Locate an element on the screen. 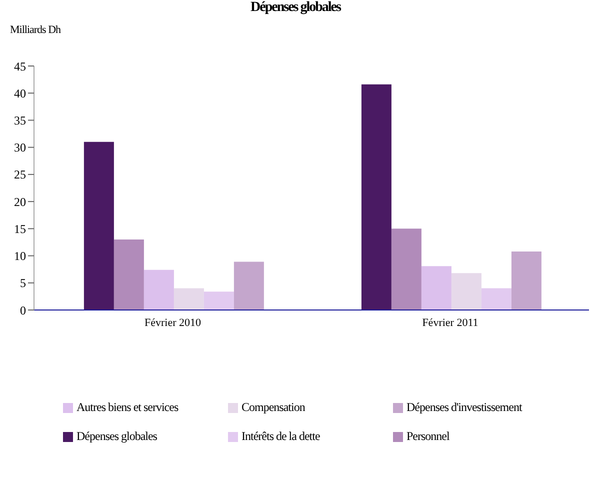  y-tick-label: 40 is located at coordinates (20, 93).